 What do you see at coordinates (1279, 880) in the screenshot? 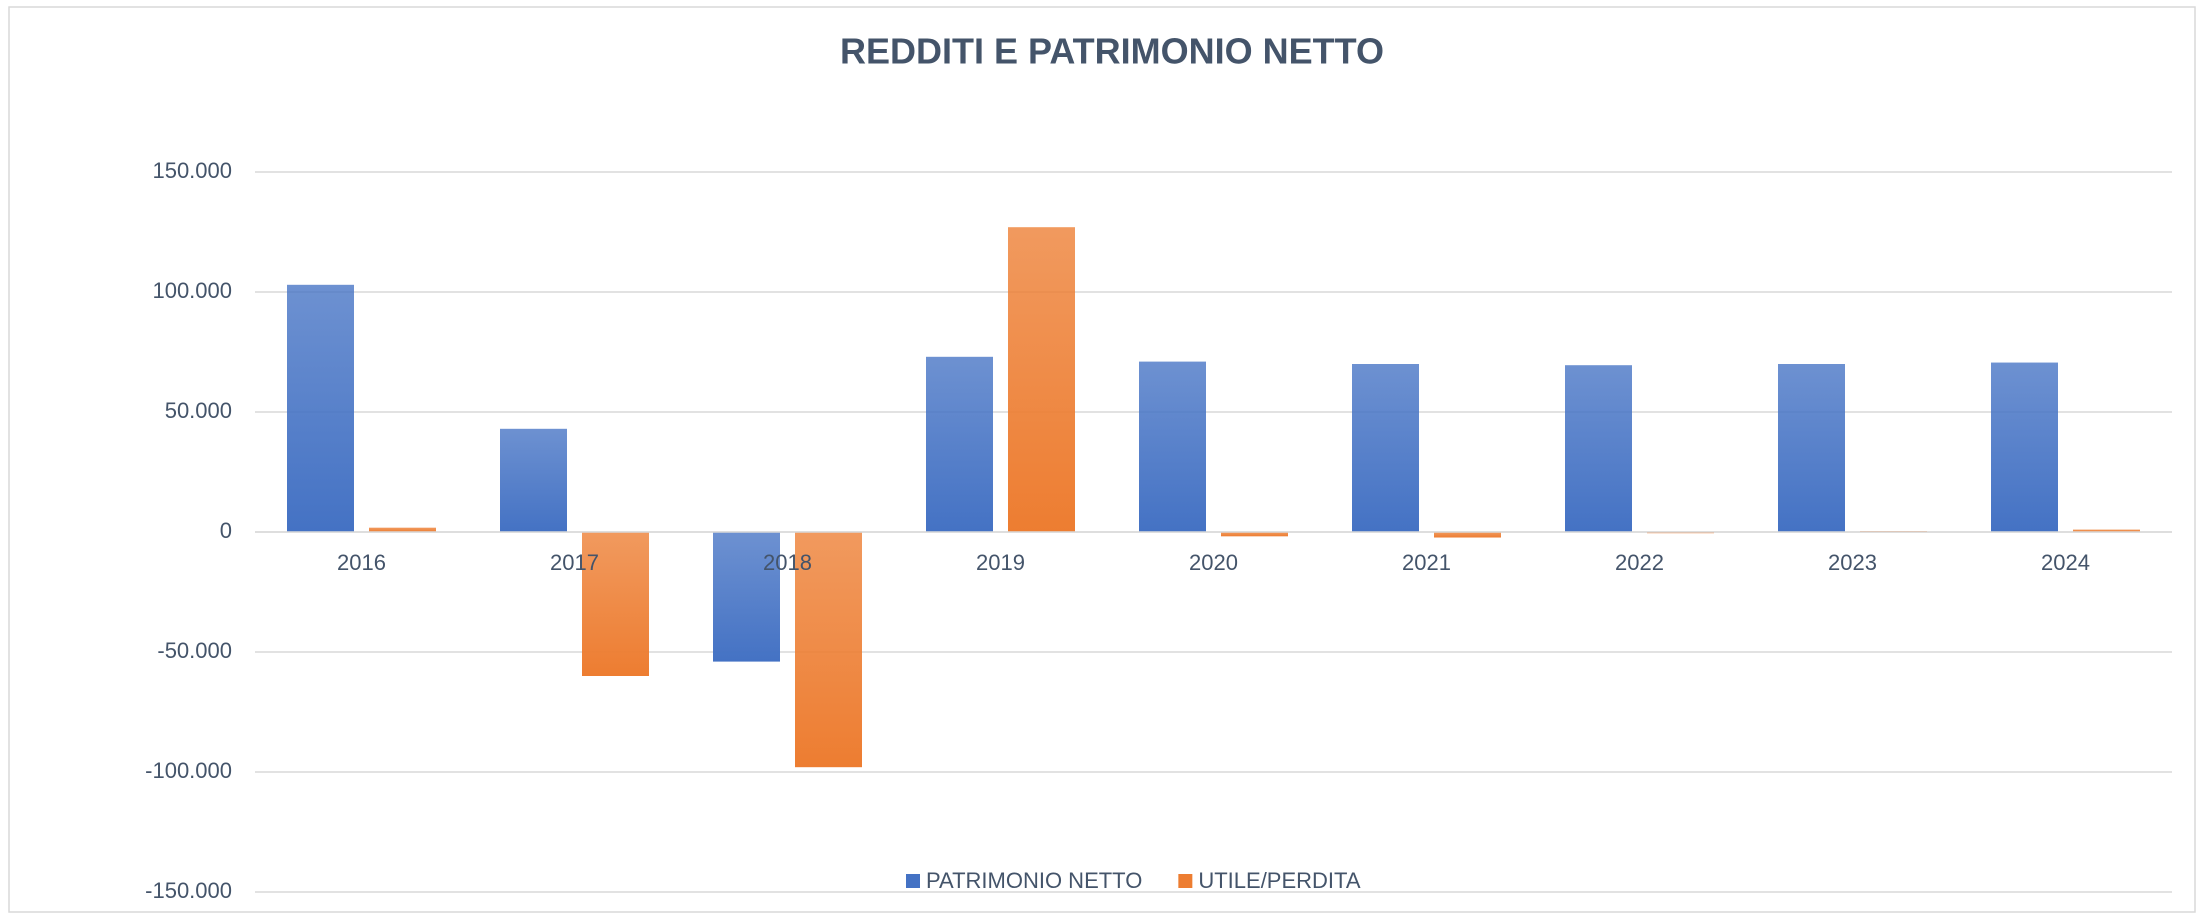
I see `legend-label: UTILE/PERDITA` at bounding box center [1279, 880].